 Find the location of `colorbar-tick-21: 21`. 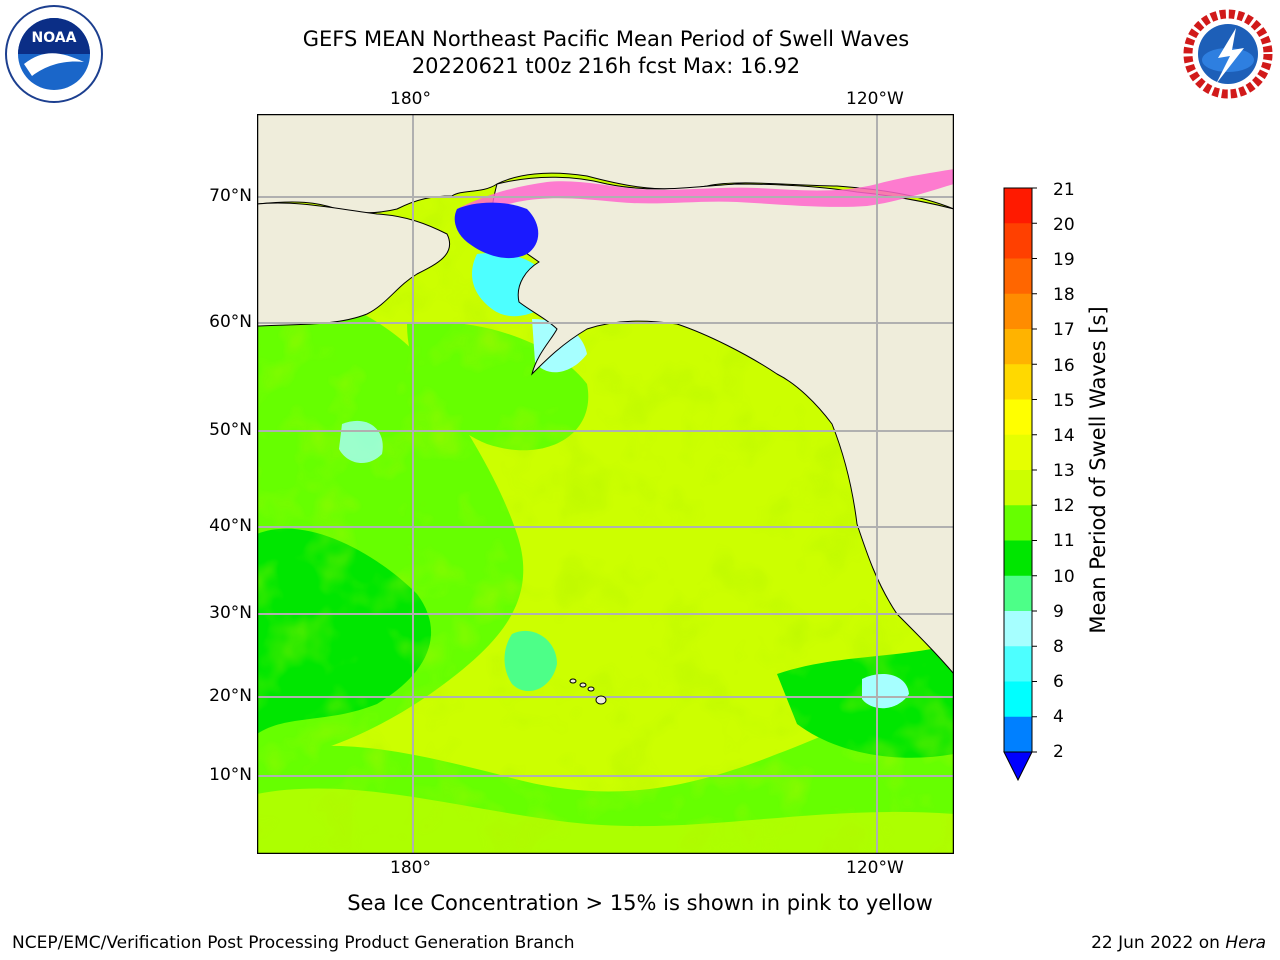

colorbar-tick-21: 21 is located at coordinates (1064, 190).